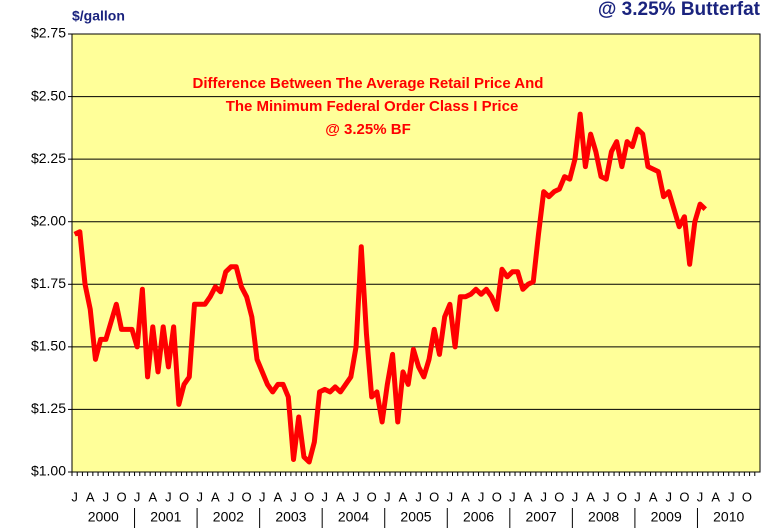 This screenshot has width=771, height=529. Describe the element at coordinates (165, 517) in the screenshot. I see `year-label: 2001` at that location.